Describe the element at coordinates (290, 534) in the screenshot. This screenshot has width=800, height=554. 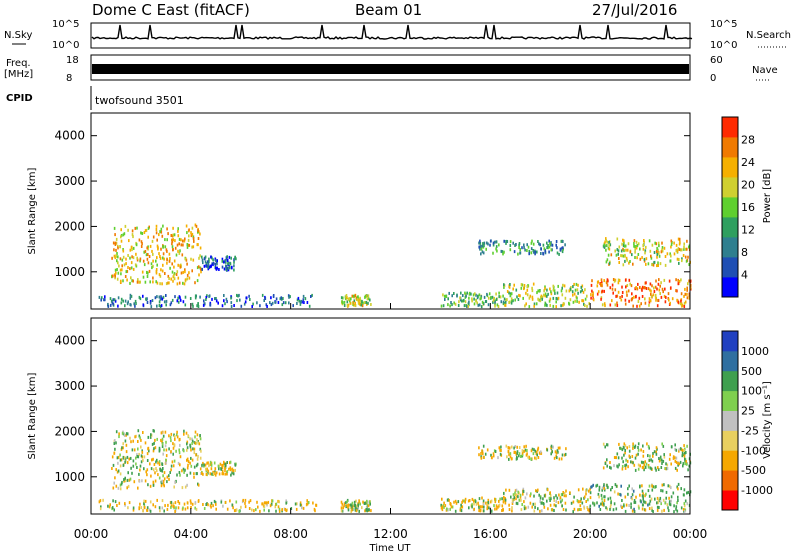
I see `x-tick-label: 08:00` at that location.